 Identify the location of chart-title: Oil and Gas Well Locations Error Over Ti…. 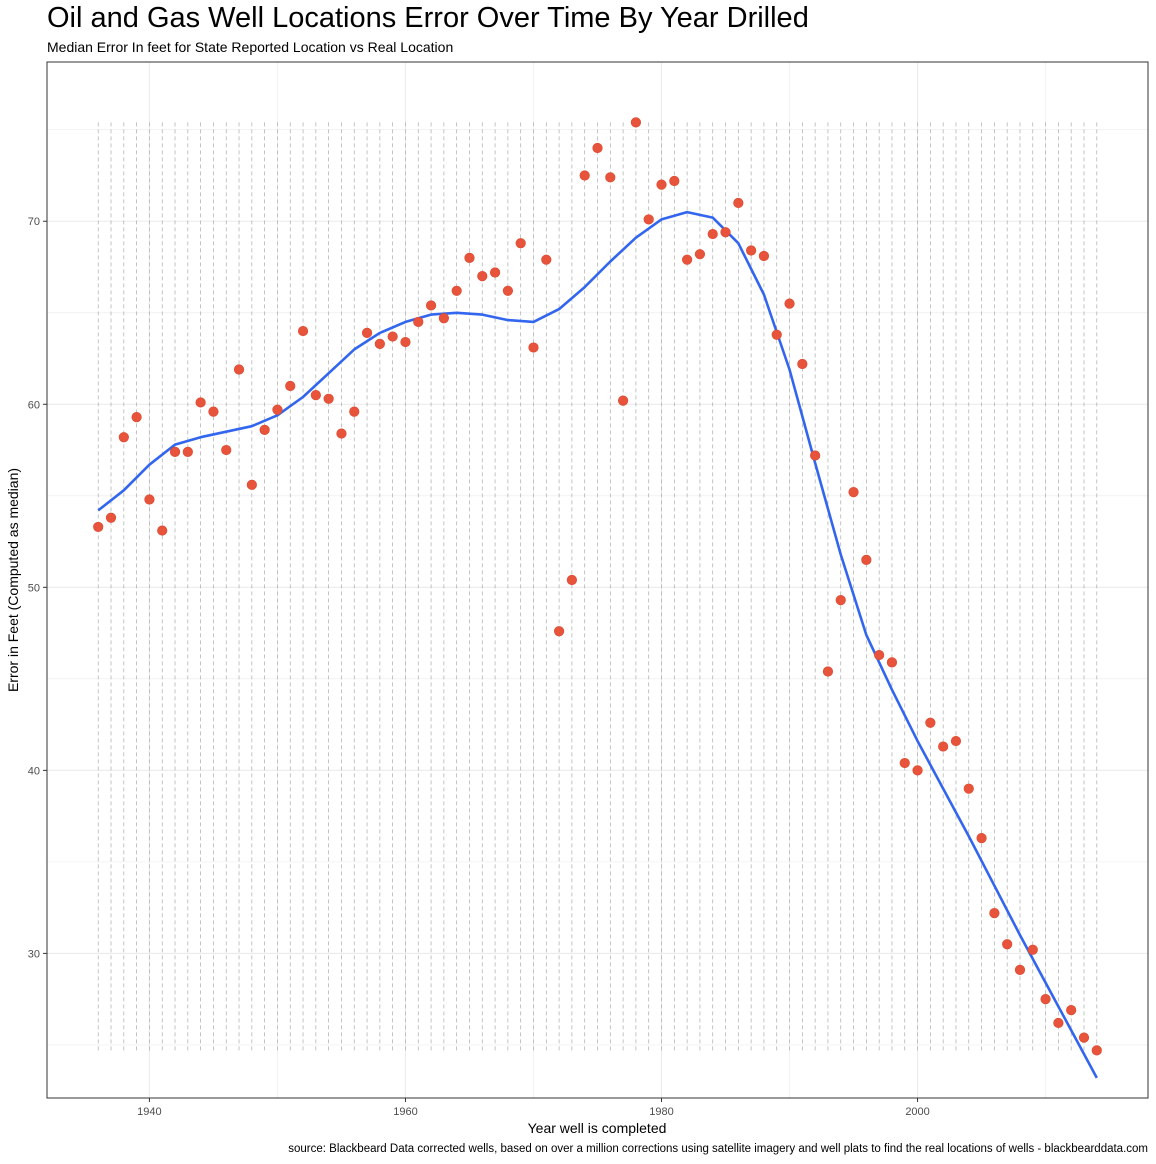
(428, 18).